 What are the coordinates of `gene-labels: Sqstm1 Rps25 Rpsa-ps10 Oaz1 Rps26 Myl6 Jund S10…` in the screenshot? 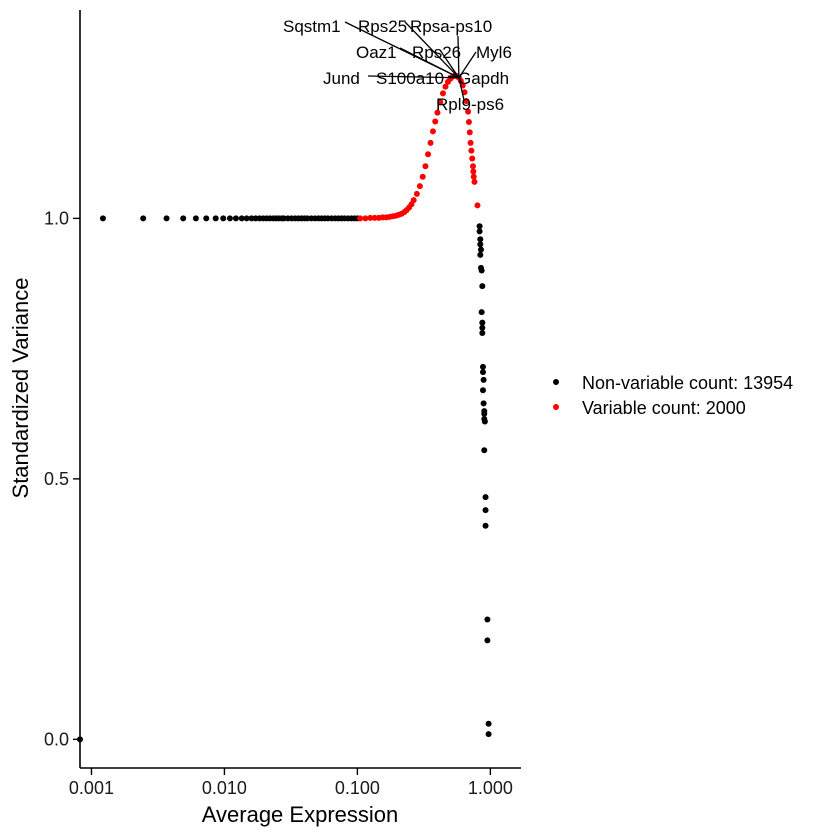 It's located at (397, 65).